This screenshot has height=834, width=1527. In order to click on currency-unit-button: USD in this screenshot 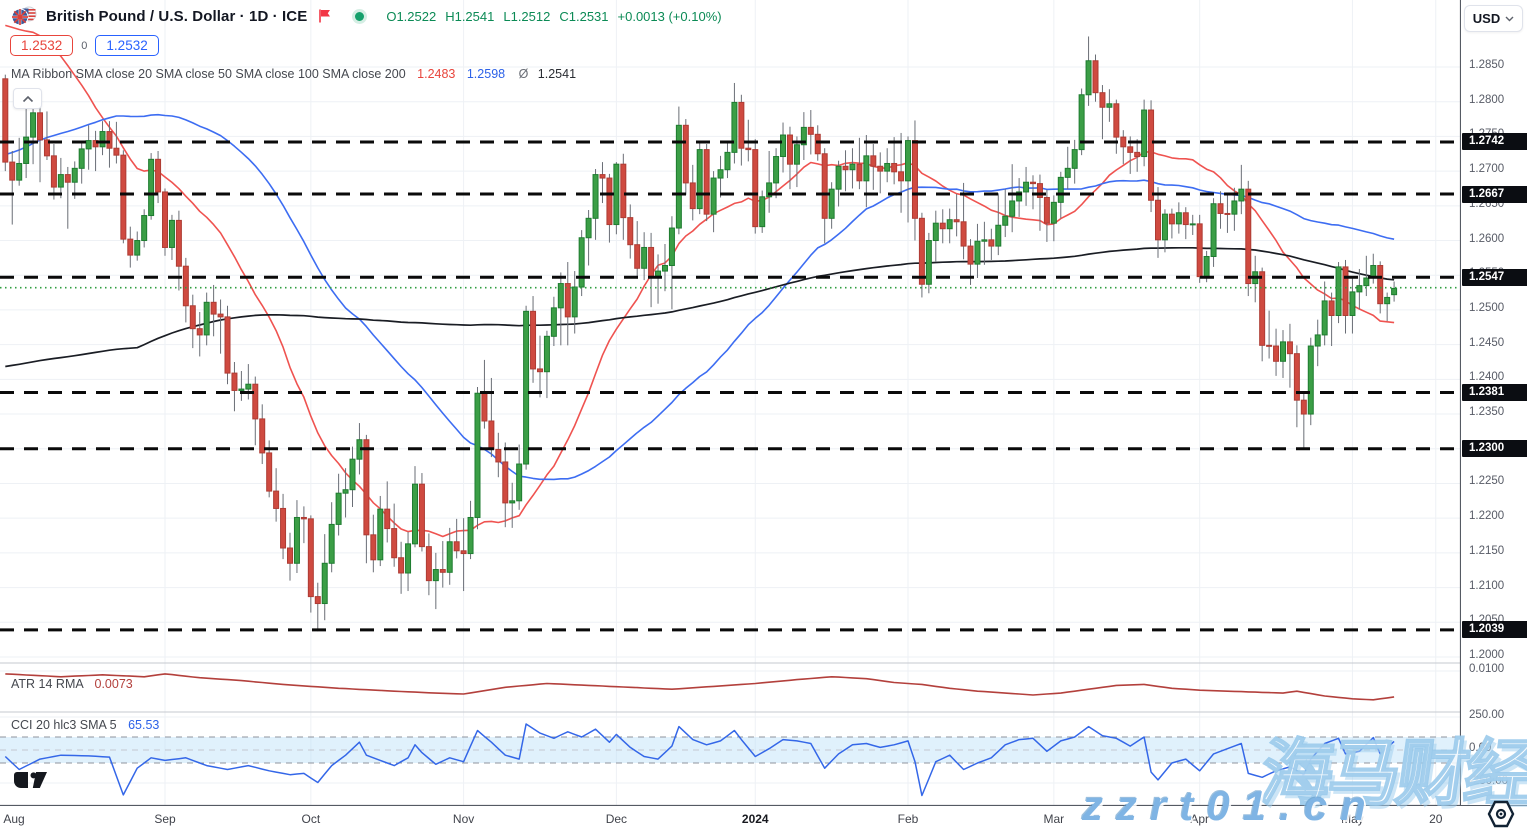, I will do `click(1493, 18)`.